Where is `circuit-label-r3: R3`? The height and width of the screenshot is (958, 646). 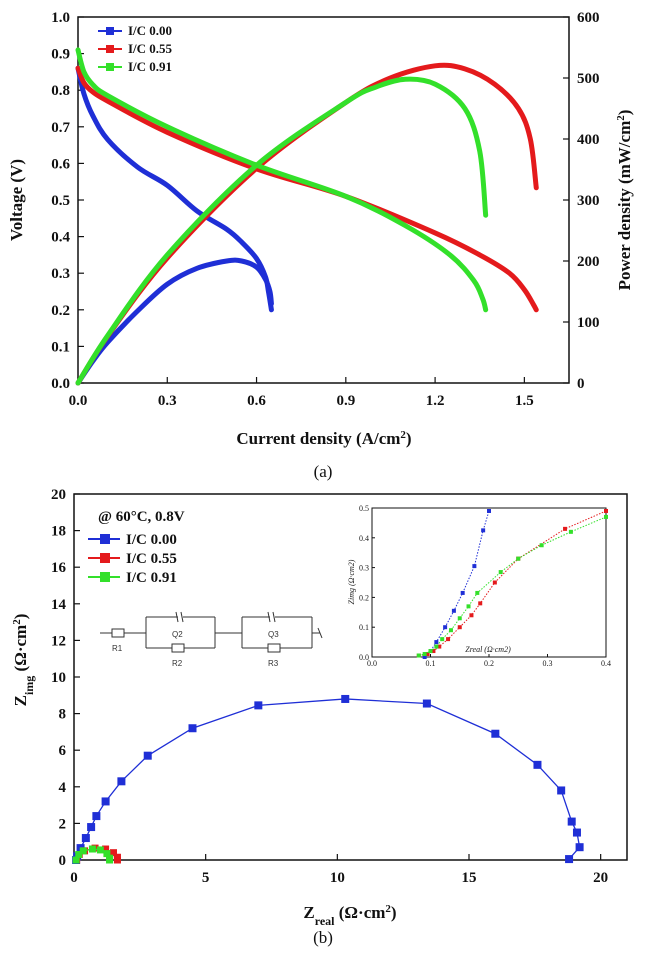 circuit-label-r3: R3 is located at coordinates (273, 663).